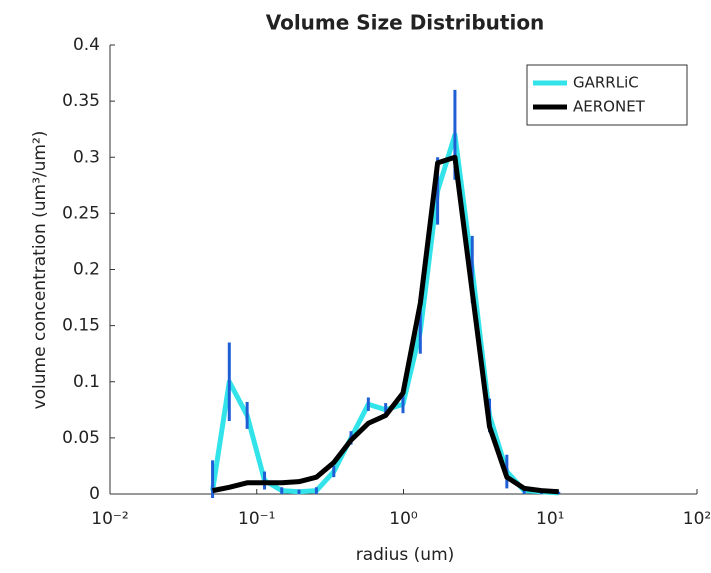 The image size is (711, 573). Describe the element at coordinates (86, 45) in the screenshot. I see `y-tick-label: 0.4` at that location.